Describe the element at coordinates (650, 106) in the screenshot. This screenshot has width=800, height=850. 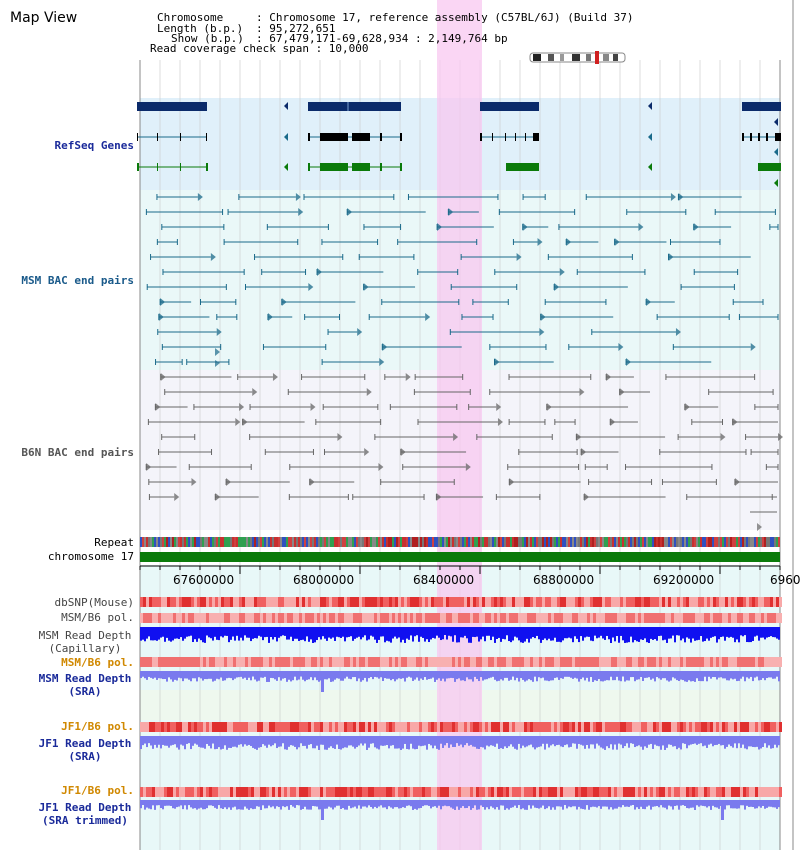
I see `gene-arrow` at that location.